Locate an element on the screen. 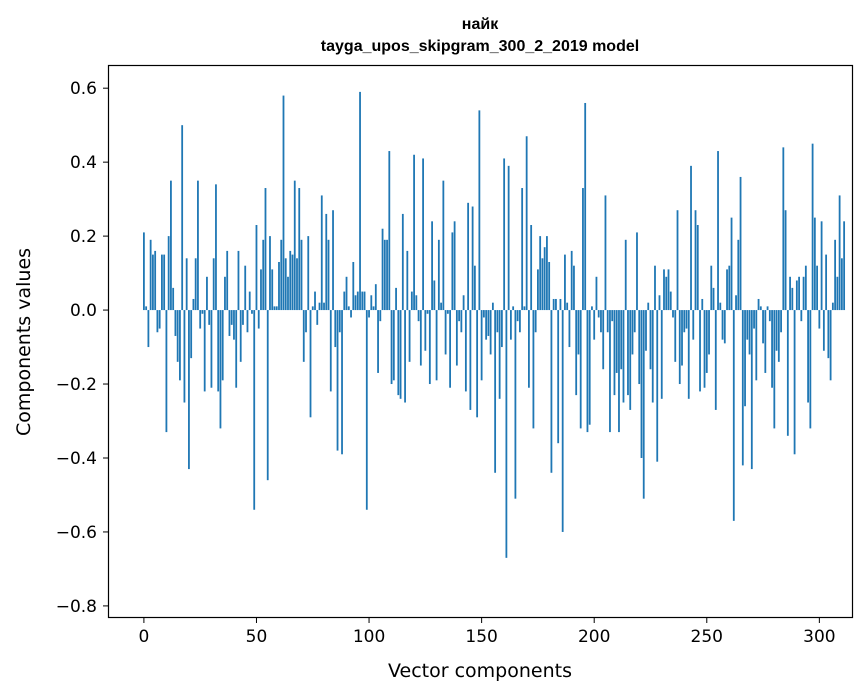 The width and height of the screenshot is (867, 696). x-axis-ticks: 0 50 100 150 200 250 300 is located at coordinates (487, 632).